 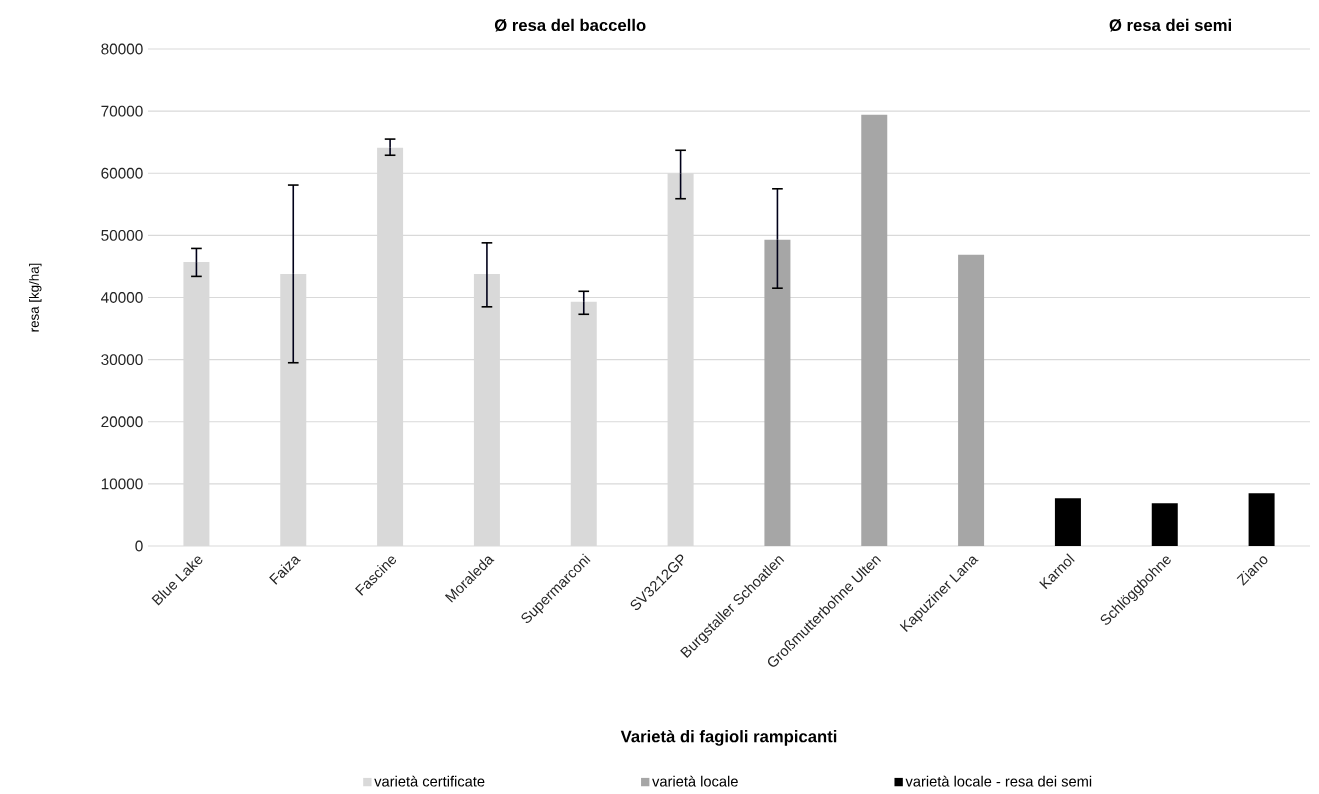 What do you see at coordinates (695, 781) in the screenshot?
I see `legend-label: varietà locale` at bounding box center [695, 781].